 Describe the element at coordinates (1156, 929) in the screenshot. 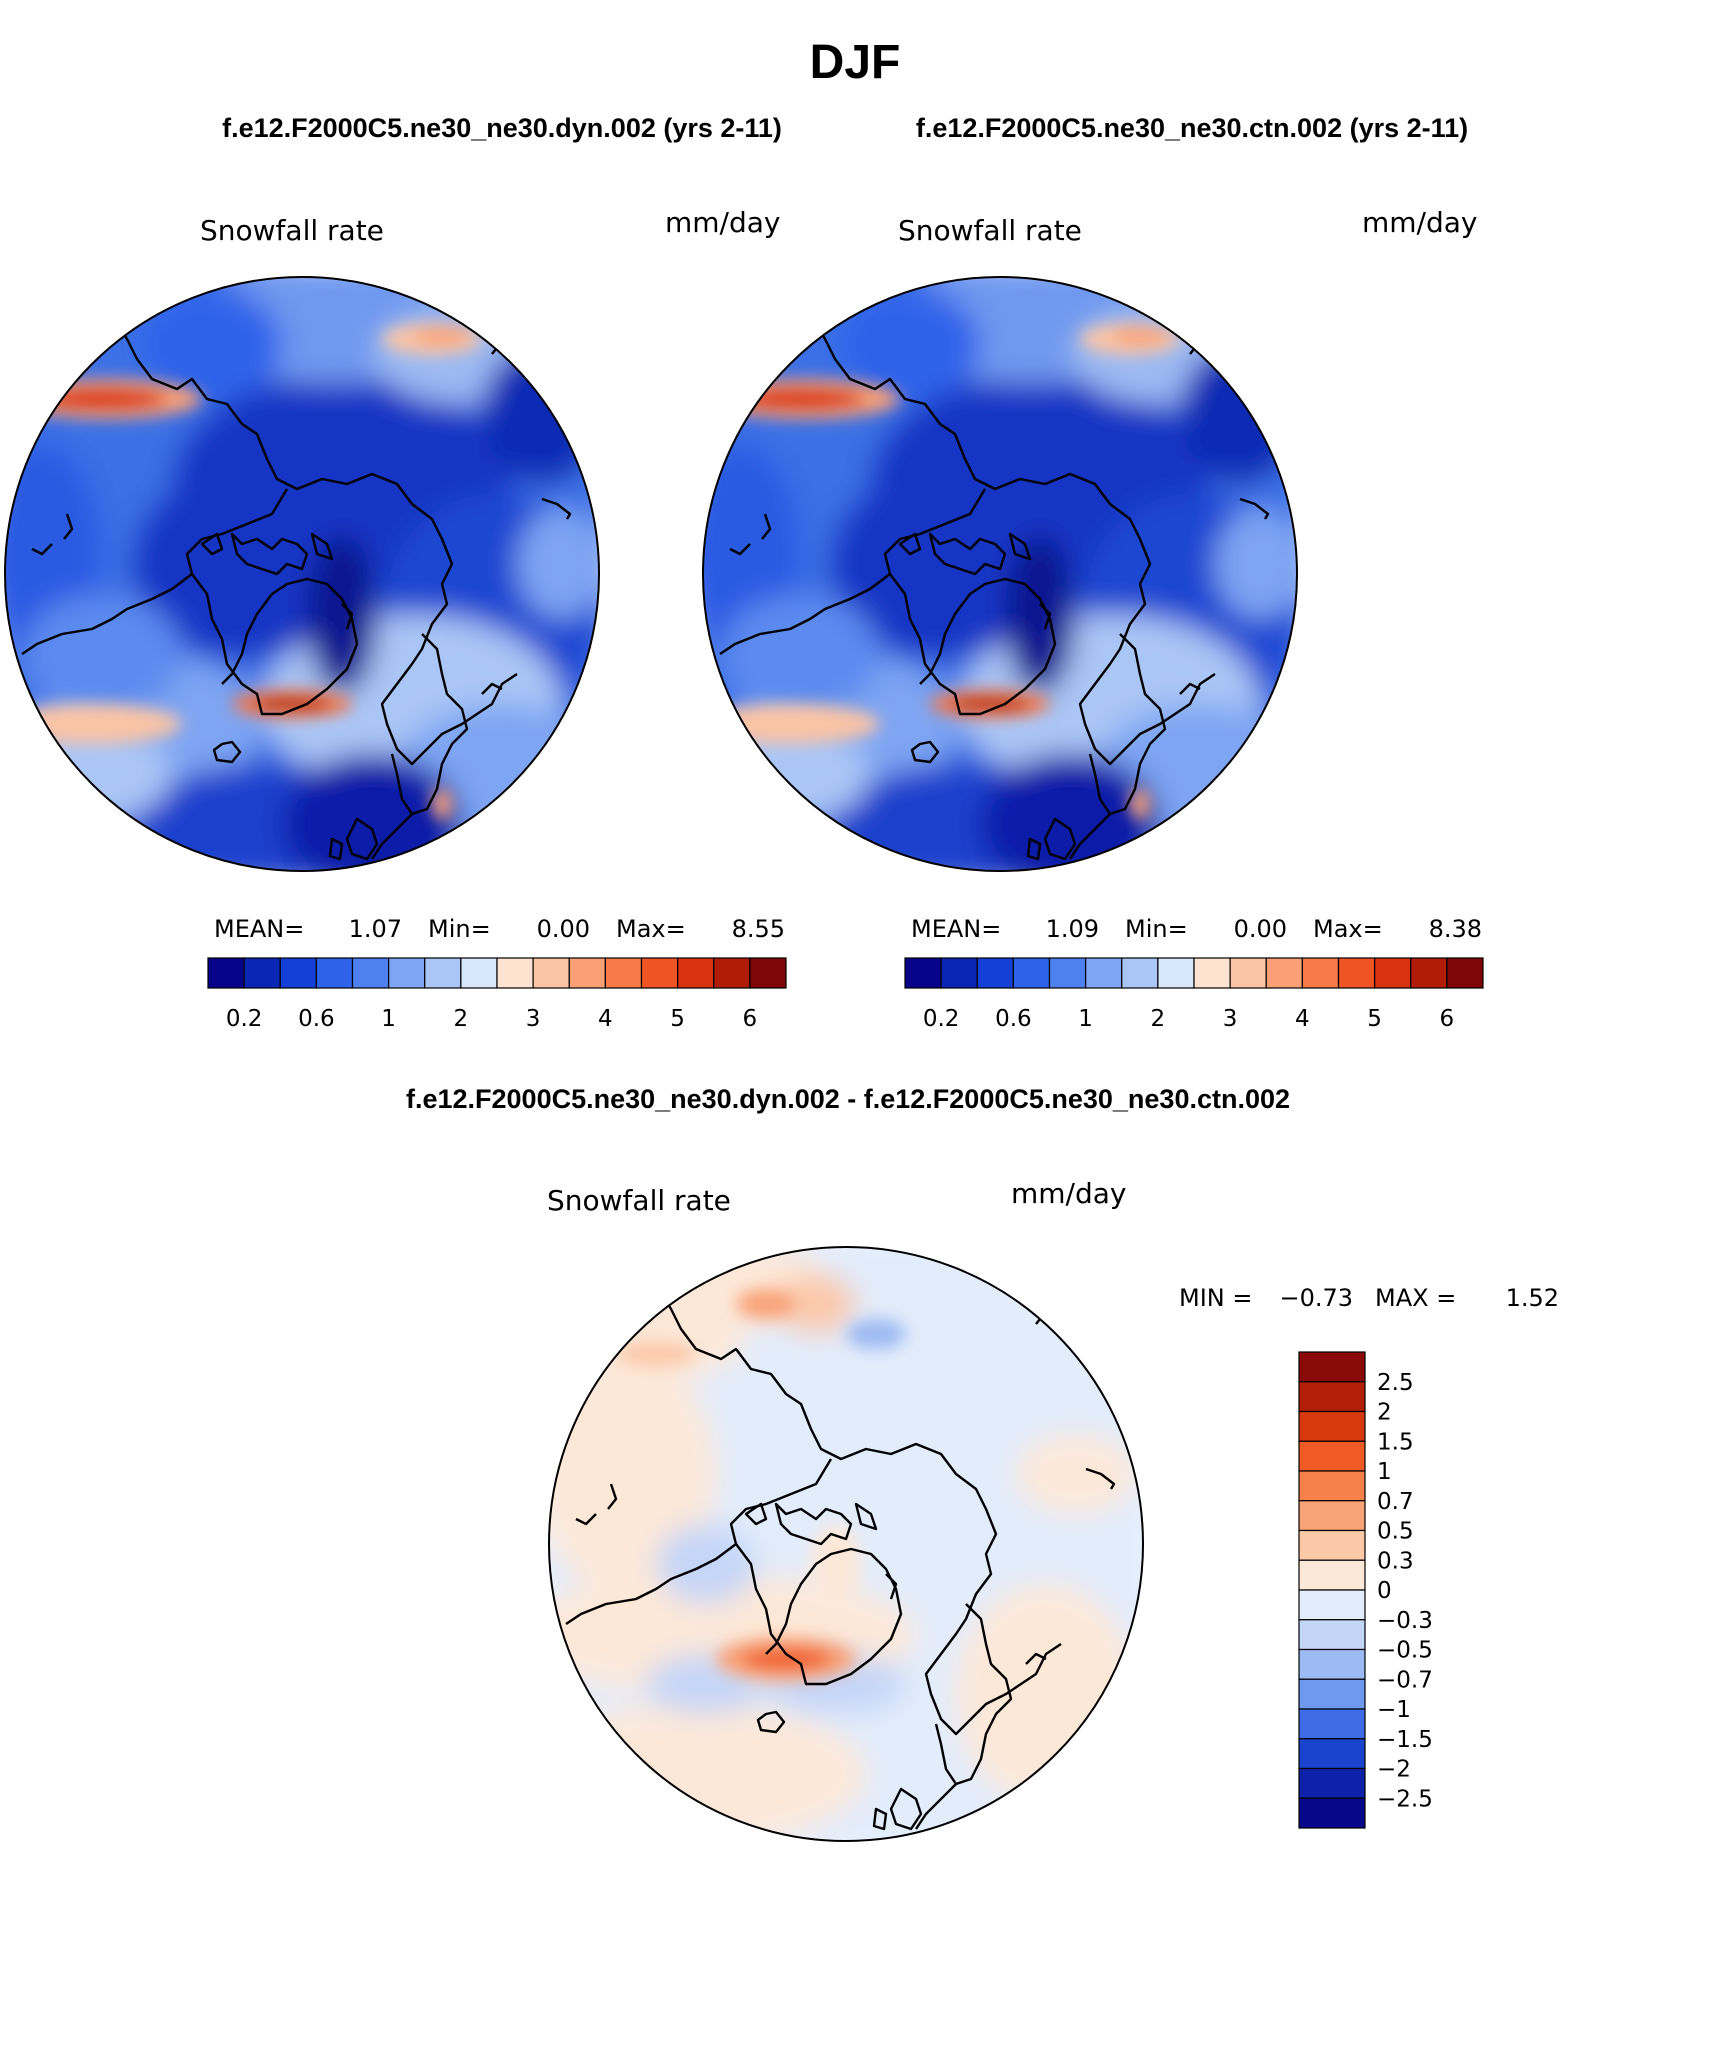

I see `panel-ctn-min-label: Min=` at that location.